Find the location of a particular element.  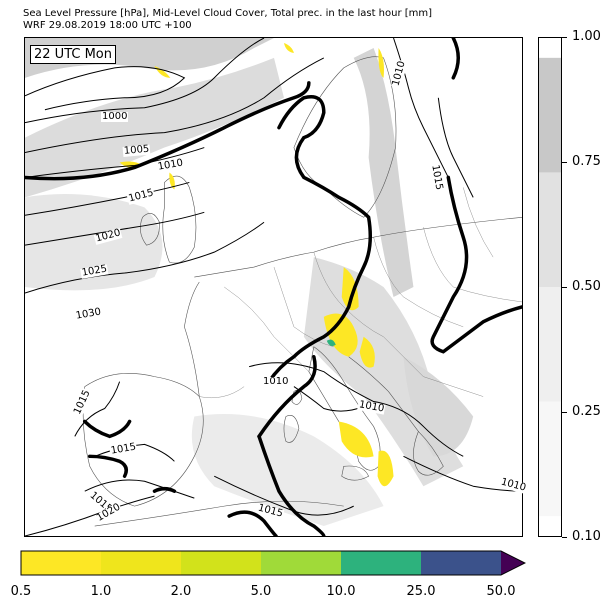

isobar-label: 1000 is located at coordinates (115, 116).